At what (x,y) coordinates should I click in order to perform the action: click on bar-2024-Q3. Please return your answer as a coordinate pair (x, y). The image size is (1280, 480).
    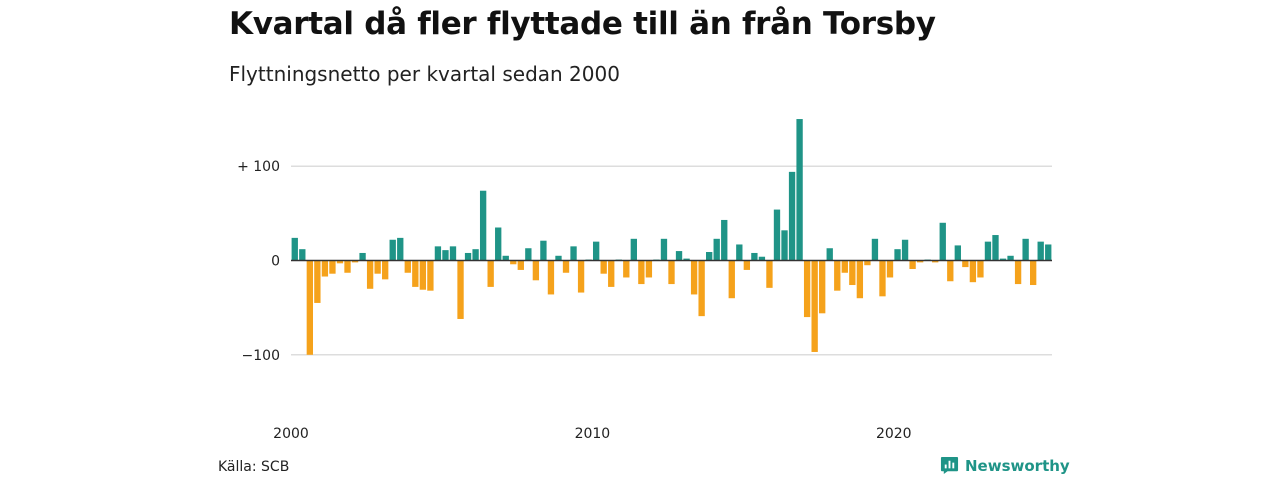
    Looking at the image, I should click on (1033, 273).